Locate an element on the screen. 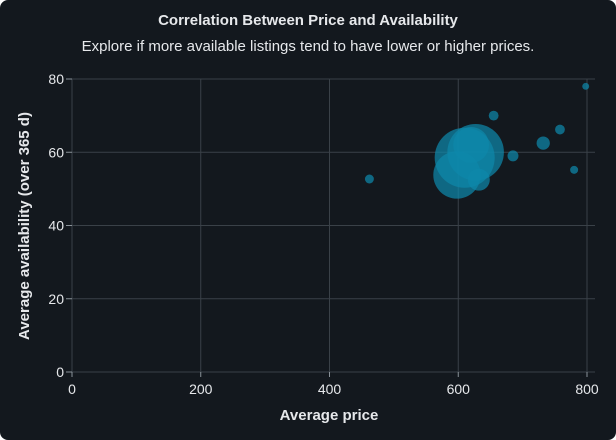  x-tick-label: 600 is located at coordinates (459, 389).